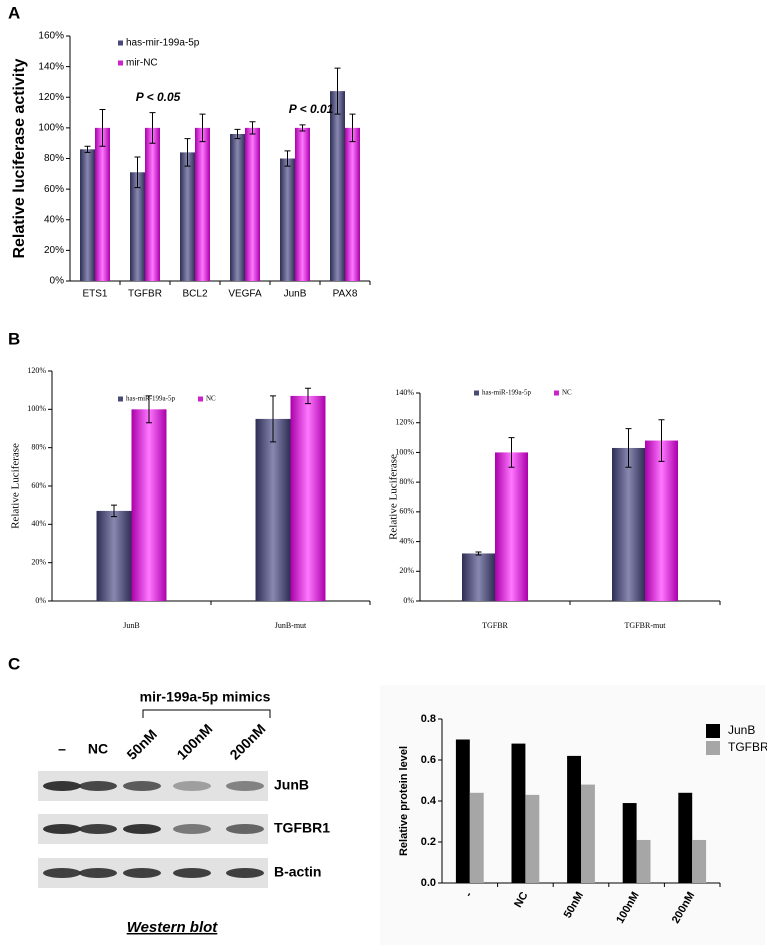 The image size is (767, 947). Describe the element at coordinates (247, 742) in the screenshot. I see `lane-label: 200nM` at that location.